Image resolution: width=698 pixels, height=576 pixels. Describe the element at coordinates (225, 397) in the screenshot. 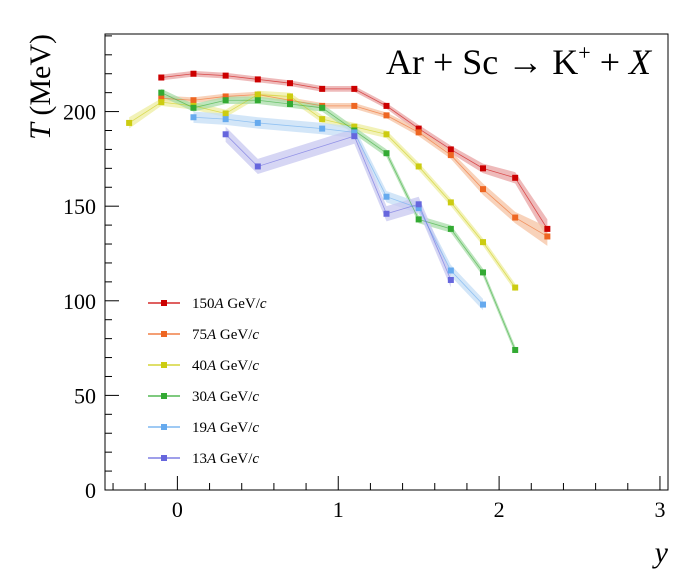

I see `legend-label-s30: 30A GeV/c` at that location.